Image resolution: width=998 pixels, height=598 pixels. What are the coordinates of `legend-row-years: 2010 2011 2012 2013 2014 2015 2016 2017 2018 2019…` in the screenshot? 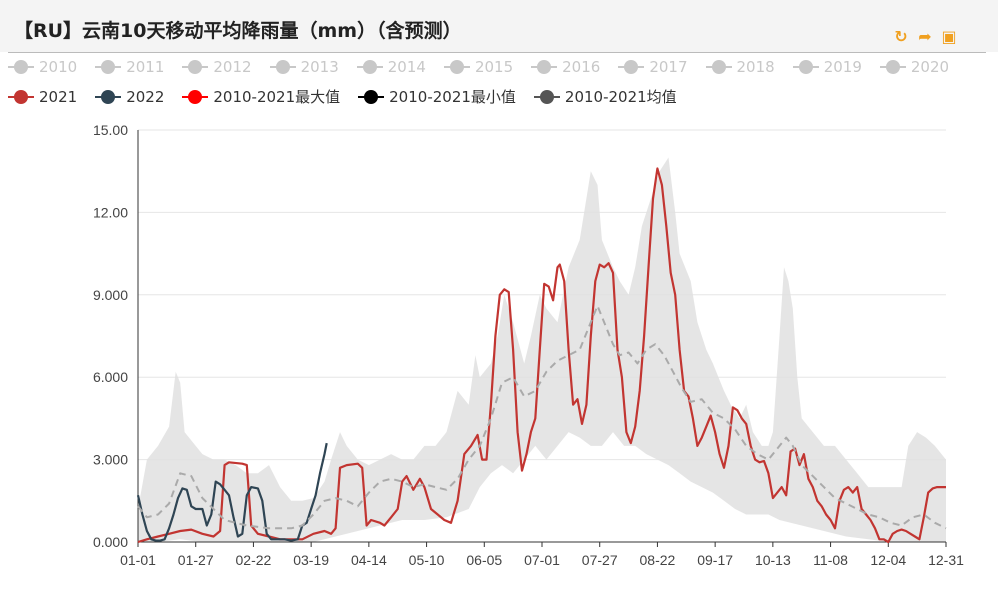 It's located at (503, 67).